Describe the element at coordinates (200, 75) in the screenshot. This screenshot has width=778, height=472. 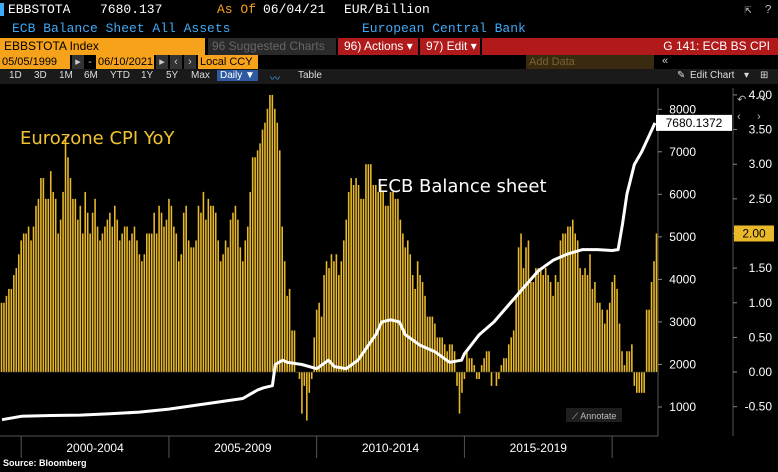
I see `period-max: Max` at that location.